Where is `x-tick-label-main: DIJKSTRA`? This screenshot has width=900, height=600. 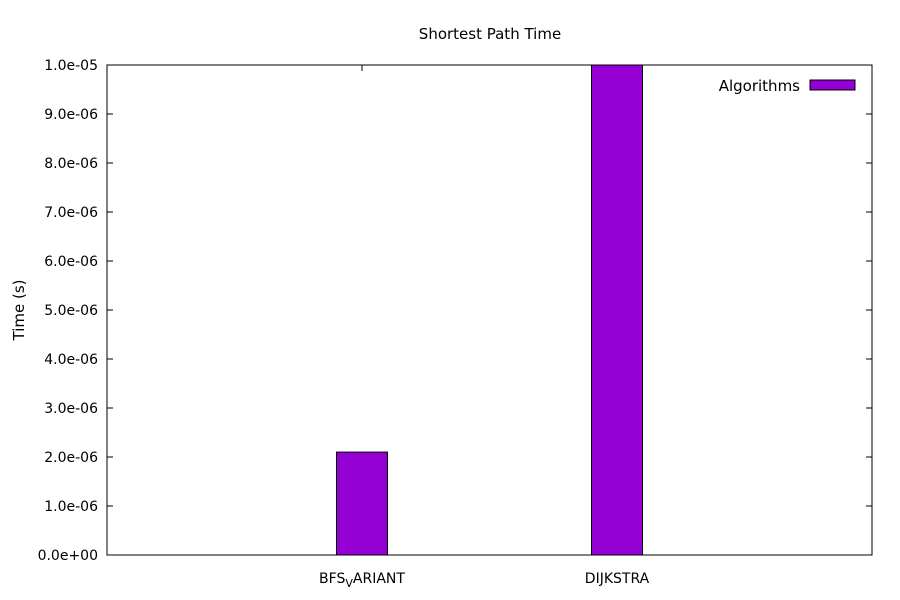 x-tick-label-main: DIJKSTRA is located at coordinates (617, 579).